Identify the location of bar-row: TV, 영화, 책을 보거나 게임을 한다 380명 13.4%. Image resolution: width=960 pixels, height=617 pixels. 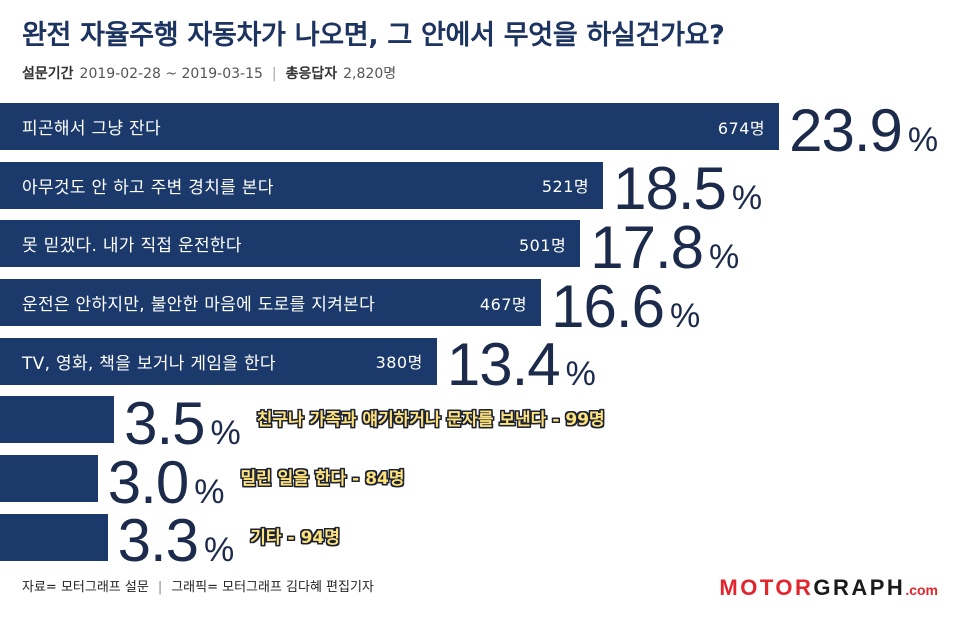
(480, 365).